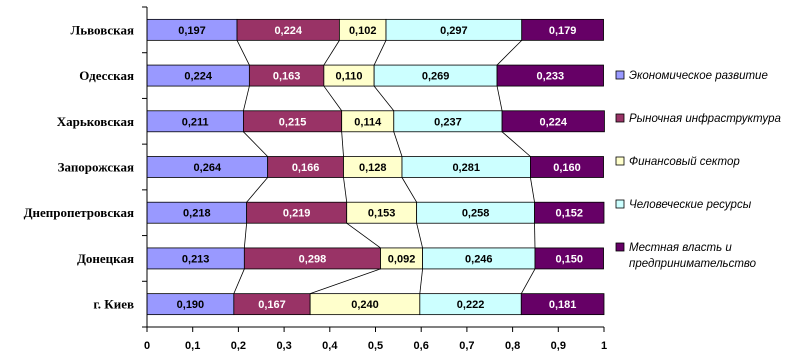 The height and width of the screenshot is (355, 805). I want to click on category-label: Днепропетровская, so click(79, 212).